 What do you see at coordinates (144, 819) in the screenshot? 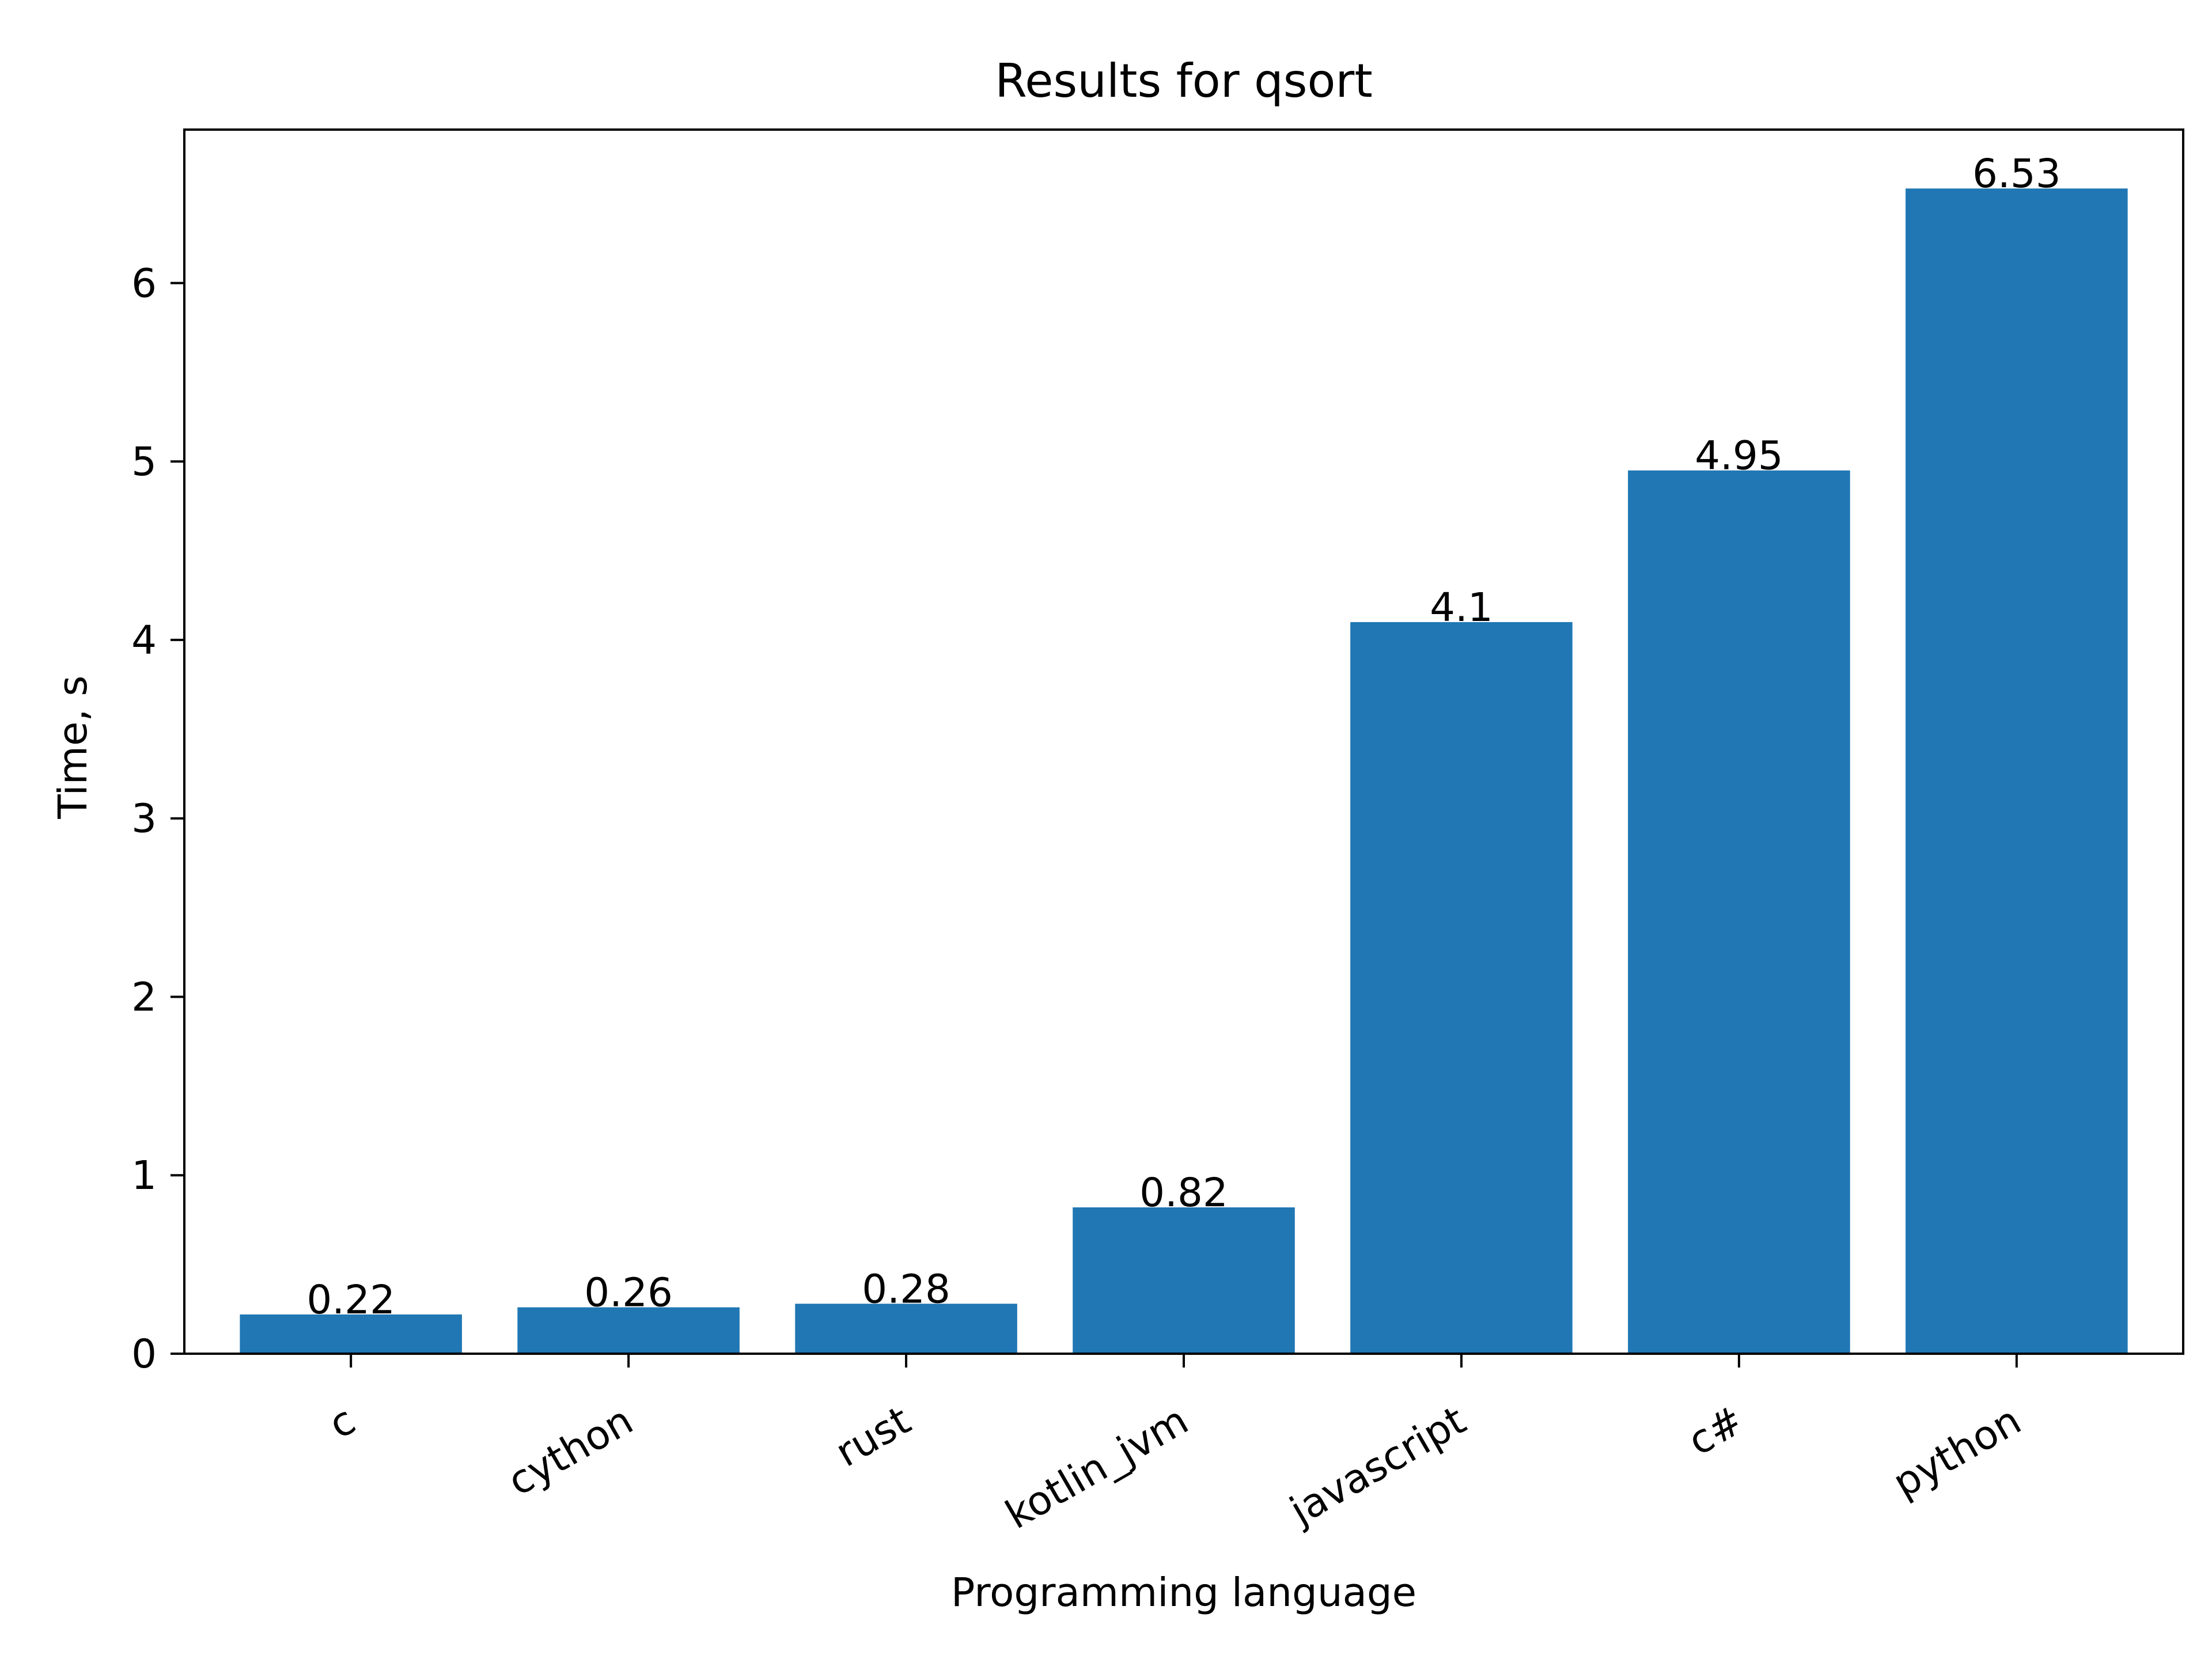
I see `y-tick-label: 3` at bounding box center [144, 819].